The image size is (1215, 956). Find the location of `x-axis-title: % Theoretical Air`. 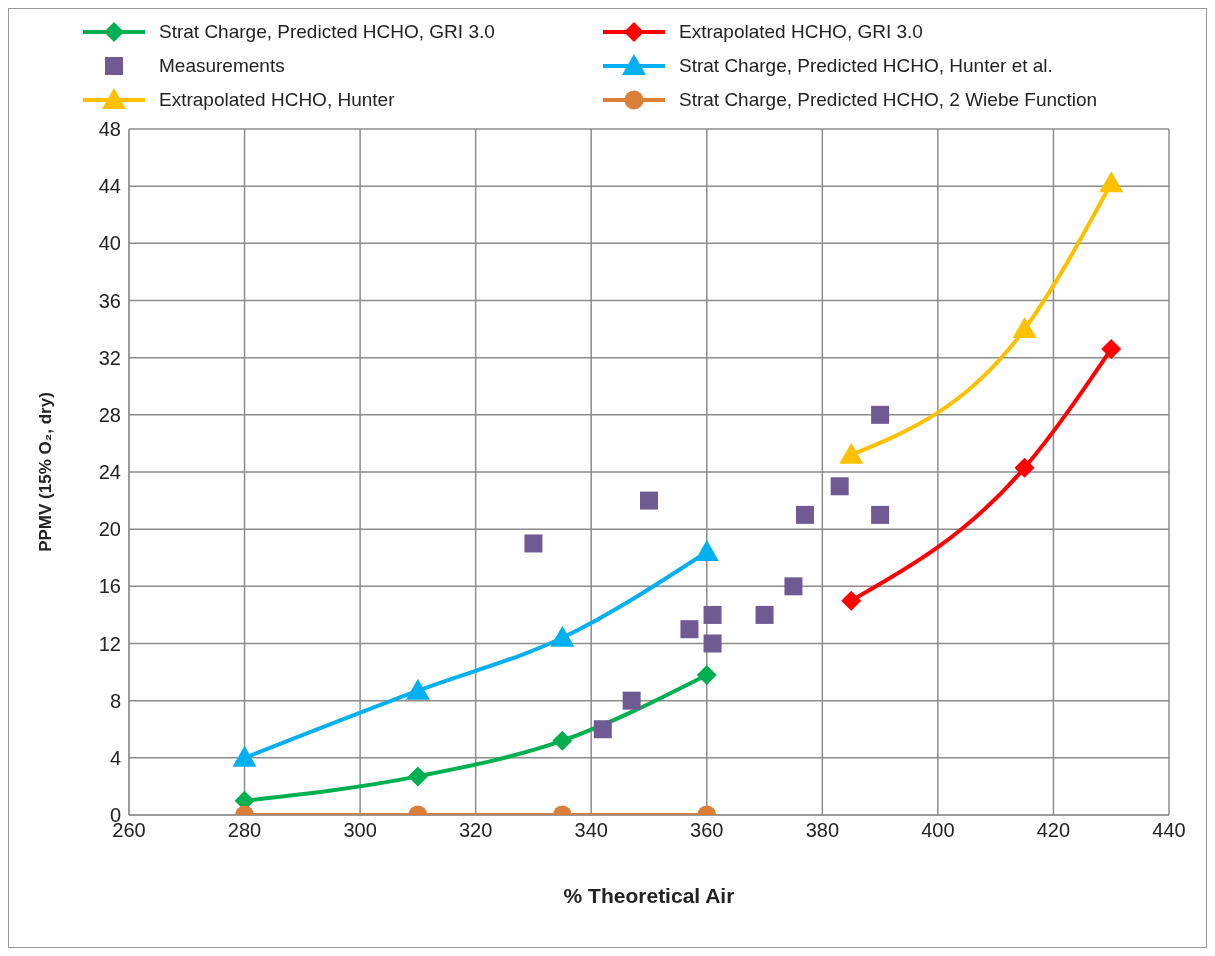

x-axis-title: % Theoretical Air is located at coordinates (649, 895).